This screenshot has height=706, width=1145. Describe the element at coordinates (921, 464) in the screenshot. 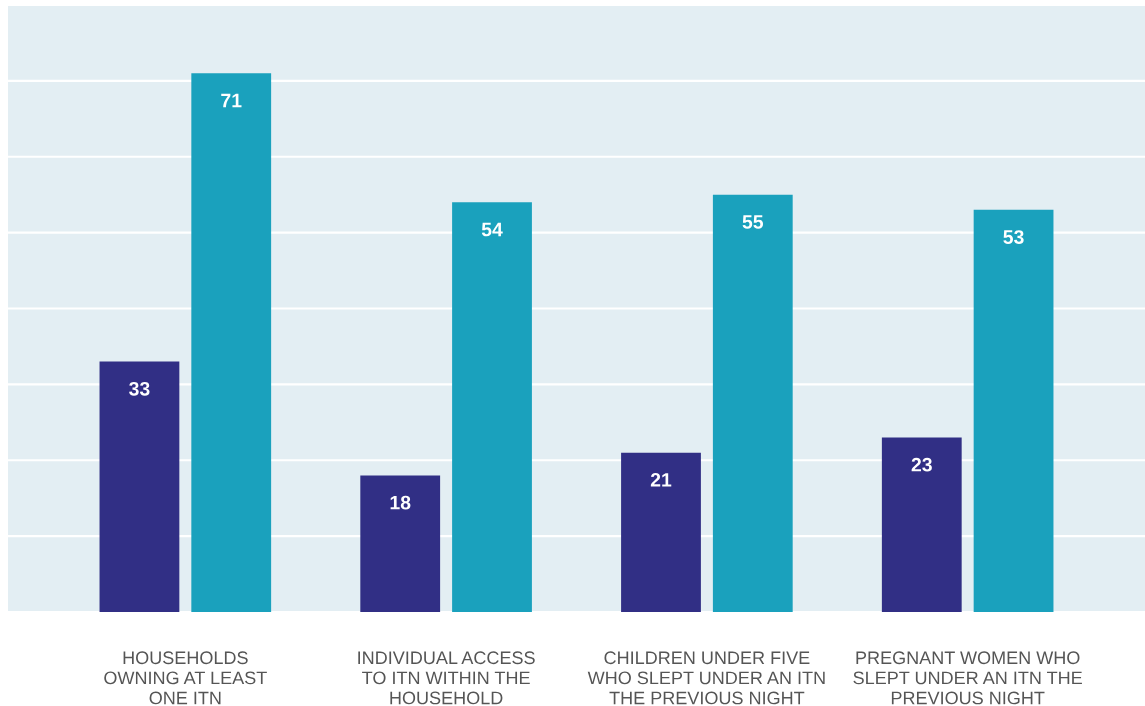

I see `data-label: 23` at that location.